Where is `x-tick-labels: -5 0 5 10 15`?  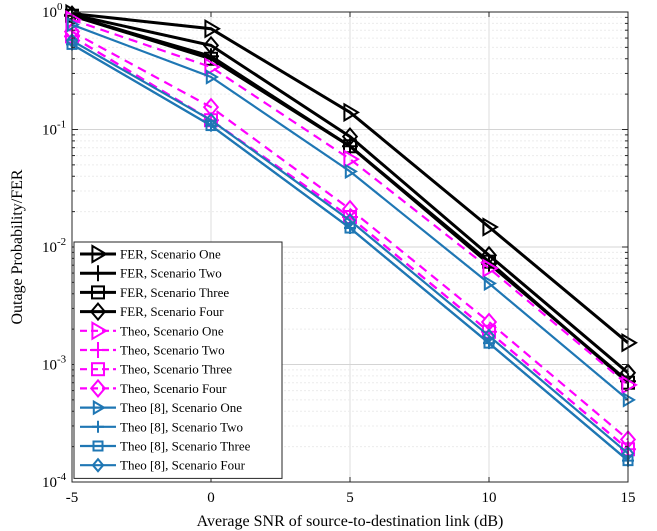
x-tick-labels: -5 0 5 10 15 is located at coordinates (351, 498).